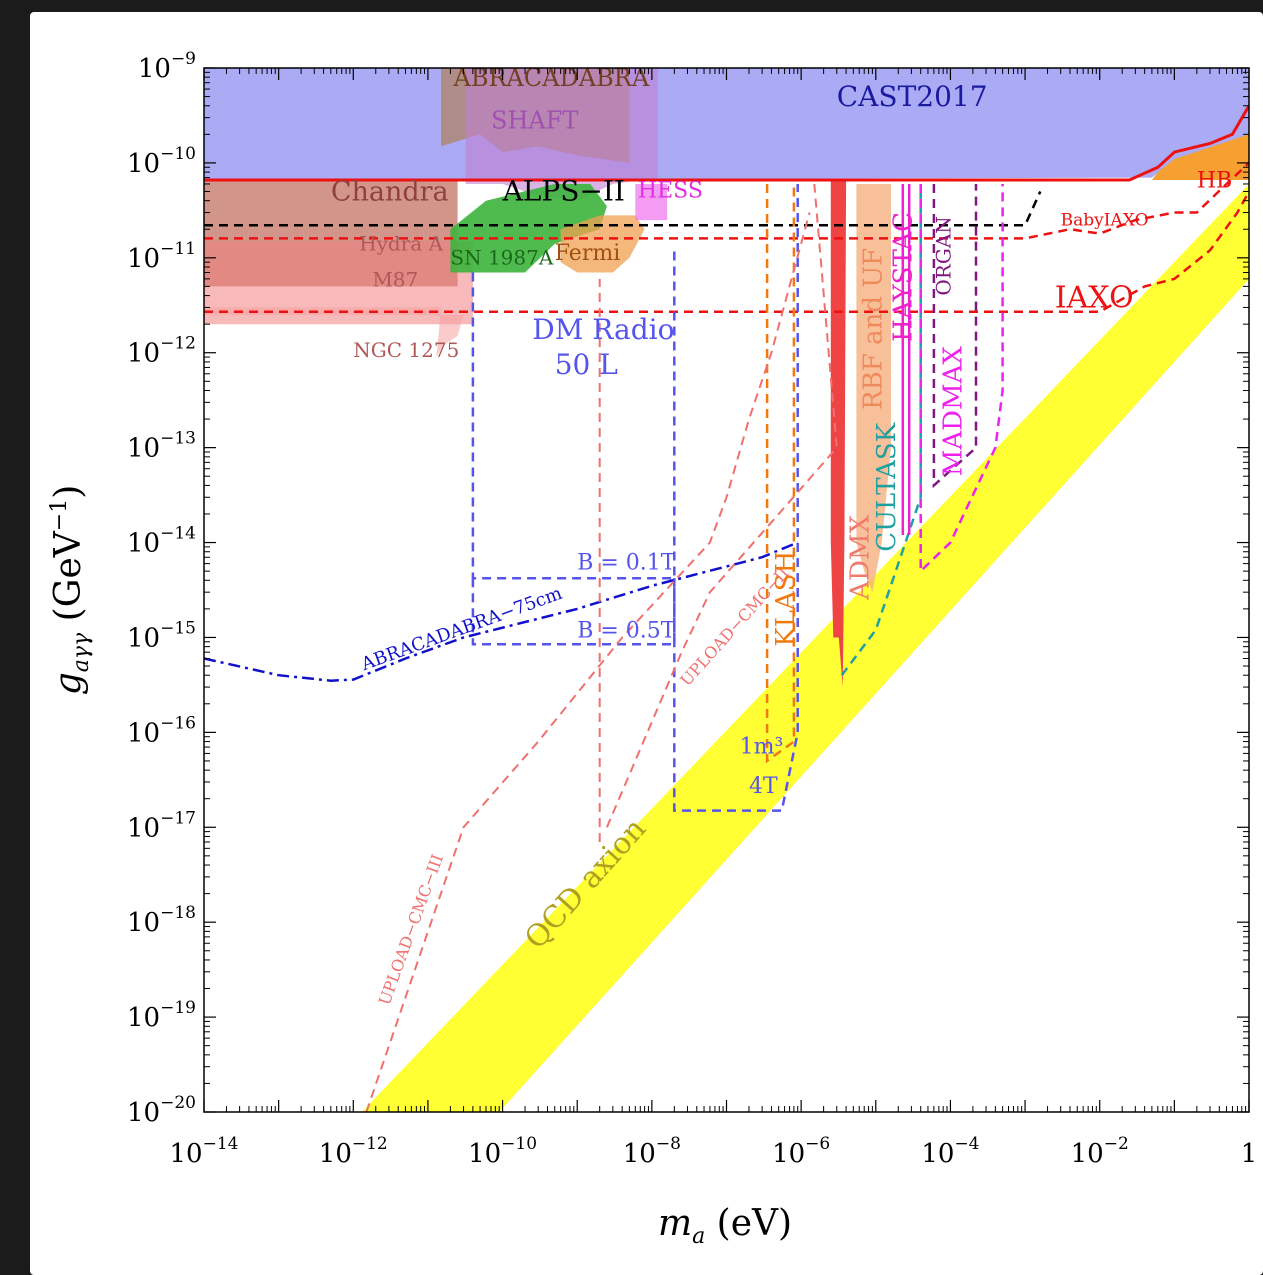  Describe the element at coordinates (588, 253) in the screenshot. I see `label-fermi: Fermi` at that location.